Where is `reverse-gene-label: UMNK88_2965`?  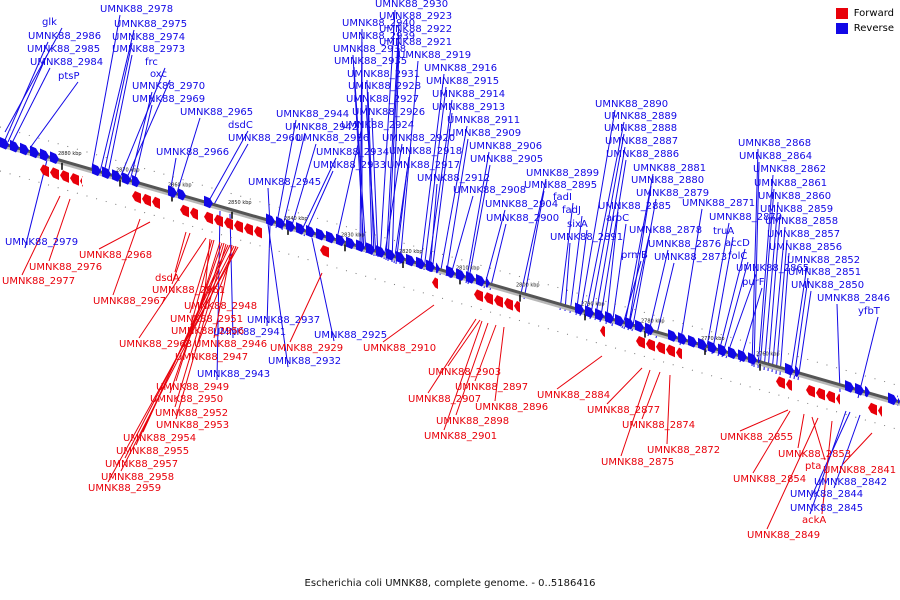
reverse-gene-label: UMNK88_2965 is located at coordinates (216, 112).